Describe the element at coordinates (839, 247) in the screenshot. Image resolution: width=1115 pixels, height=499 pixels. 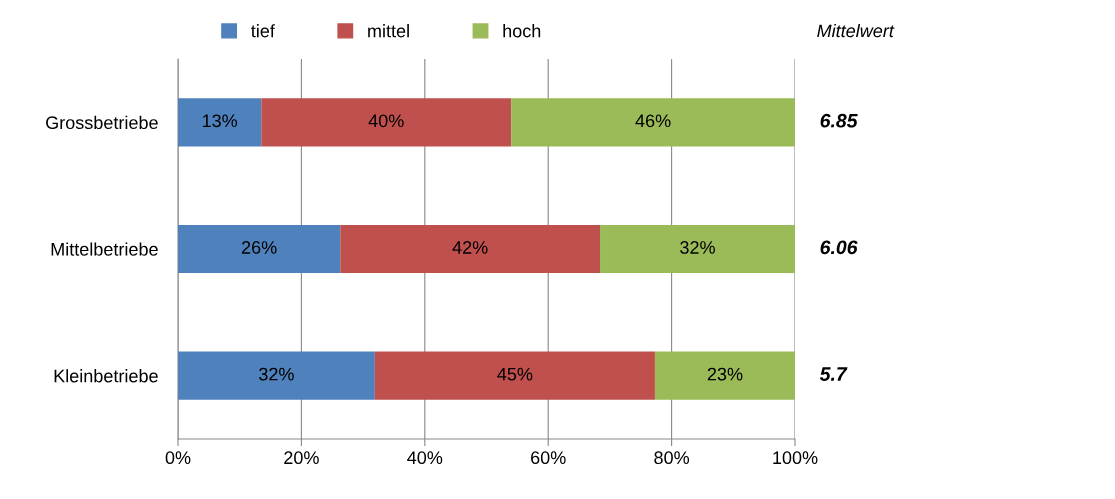
I see `text: 6.06` at that location.